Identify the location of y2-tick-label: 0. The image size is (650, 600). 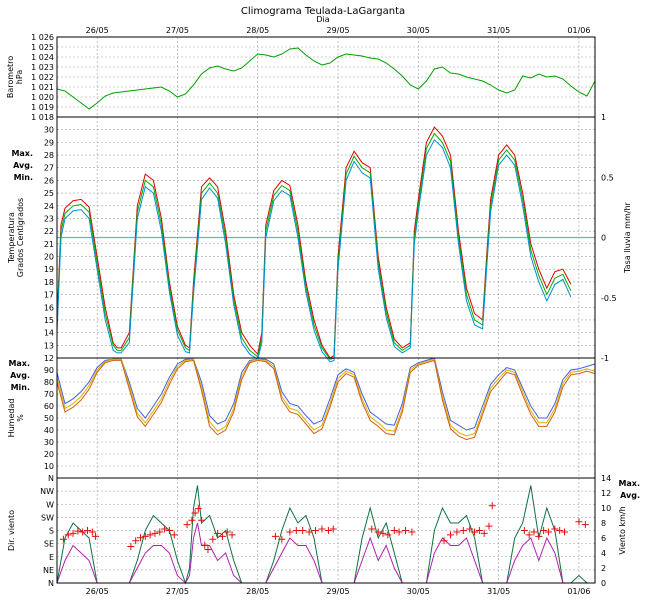
(603, 238).